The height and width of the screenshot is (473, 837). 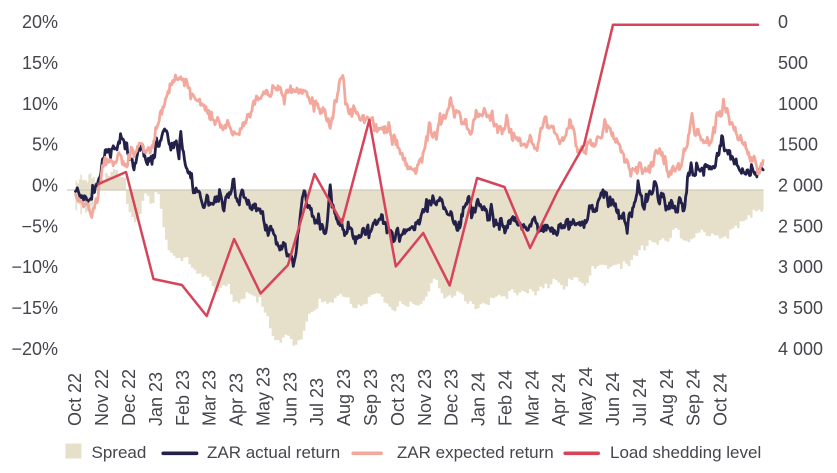 What do you see at coordinates (344, 397) in the screenshot?
I see `svg-text: Aug 23` at bounding box center [344, 397].